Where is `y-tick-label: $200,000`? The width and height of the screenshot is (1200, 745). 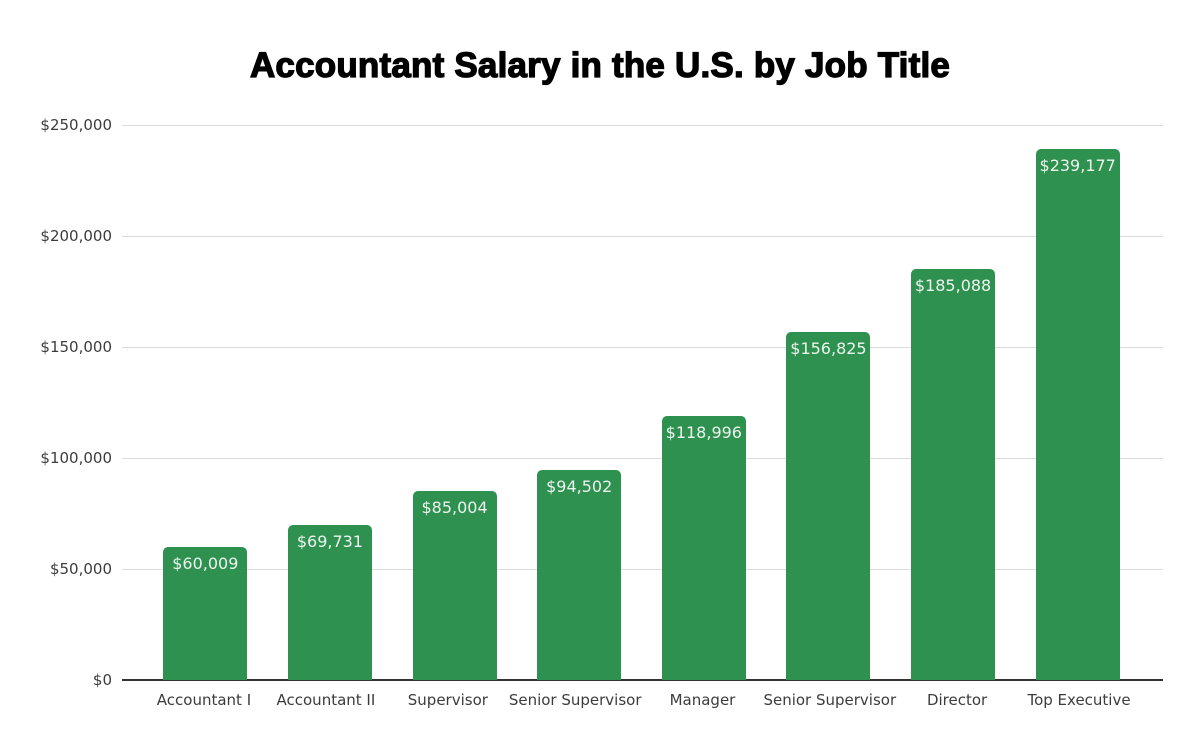 y-tick-label: $200,000 is located at coordinates (76, 236).